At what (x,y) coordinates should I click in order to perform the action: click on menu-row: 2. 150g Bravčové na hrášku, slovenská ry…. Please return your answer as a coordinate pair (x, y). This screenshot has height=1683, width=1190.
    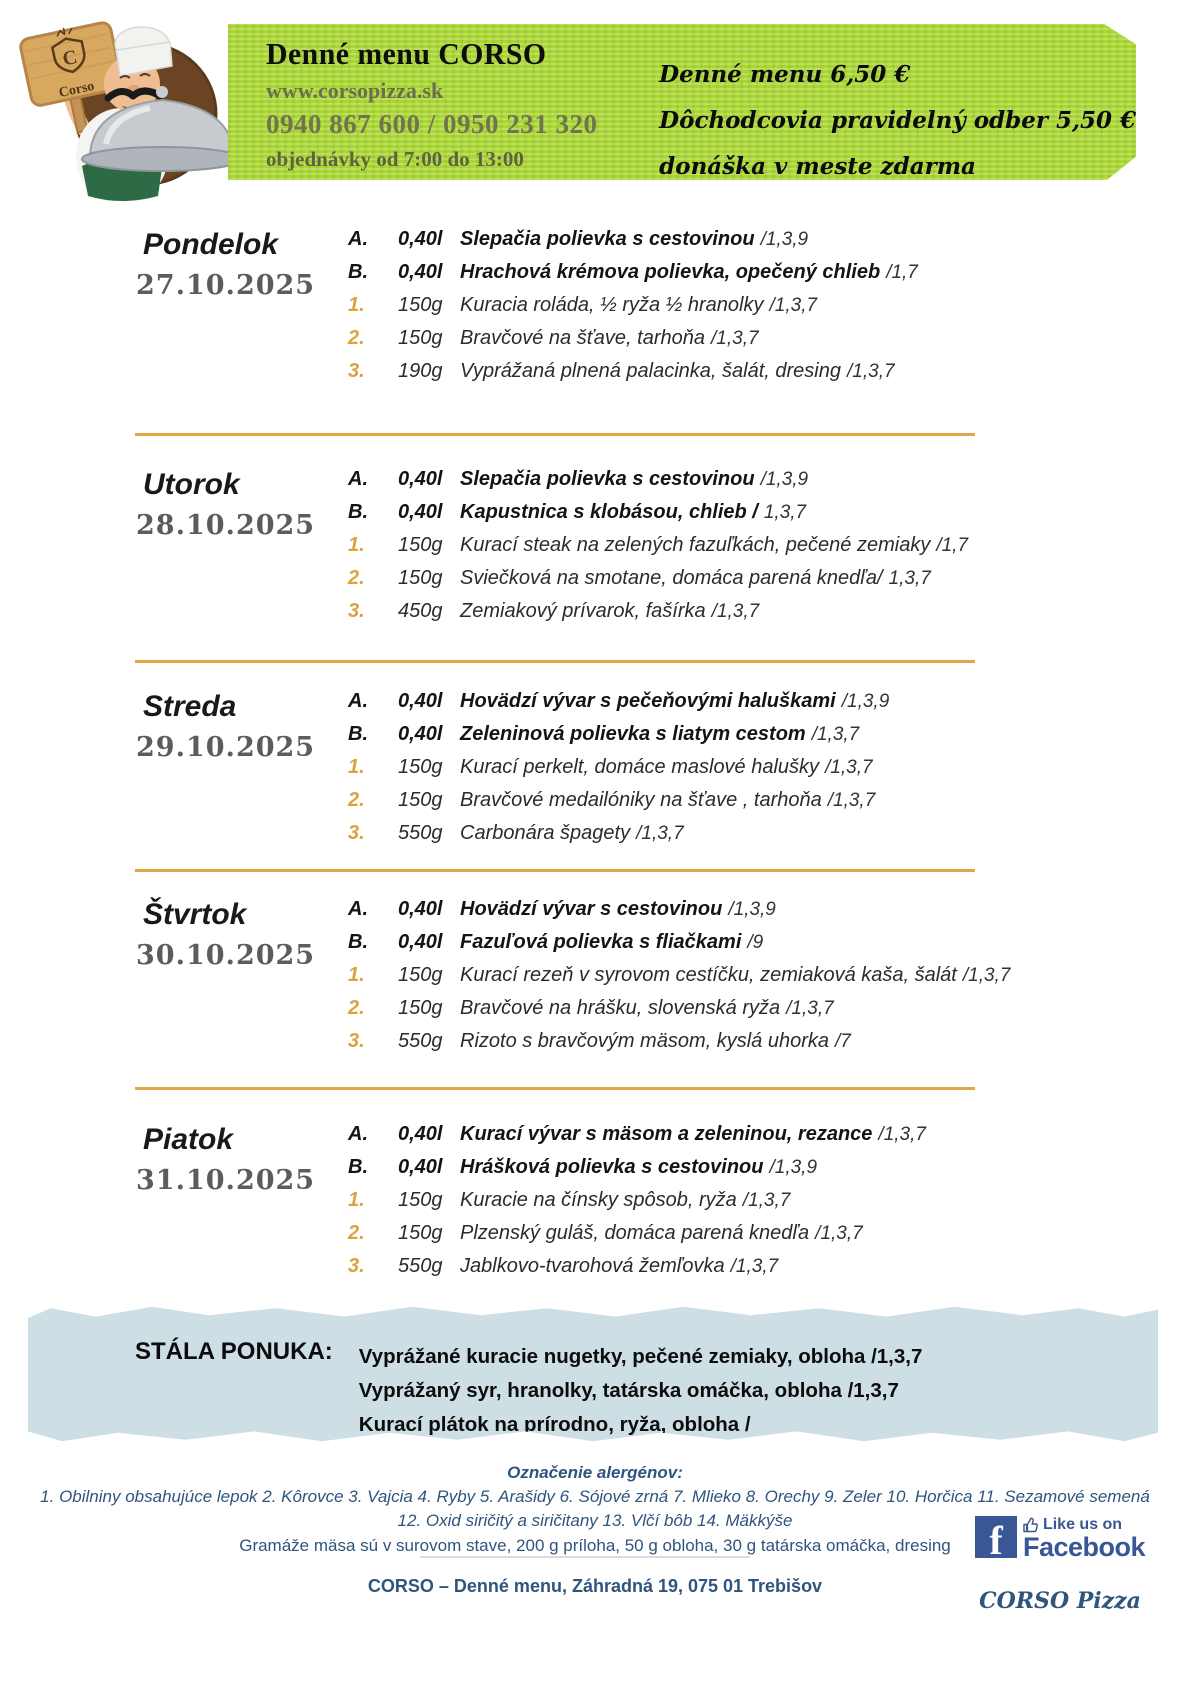
    Looking at the image, I should click on (763, 1013).